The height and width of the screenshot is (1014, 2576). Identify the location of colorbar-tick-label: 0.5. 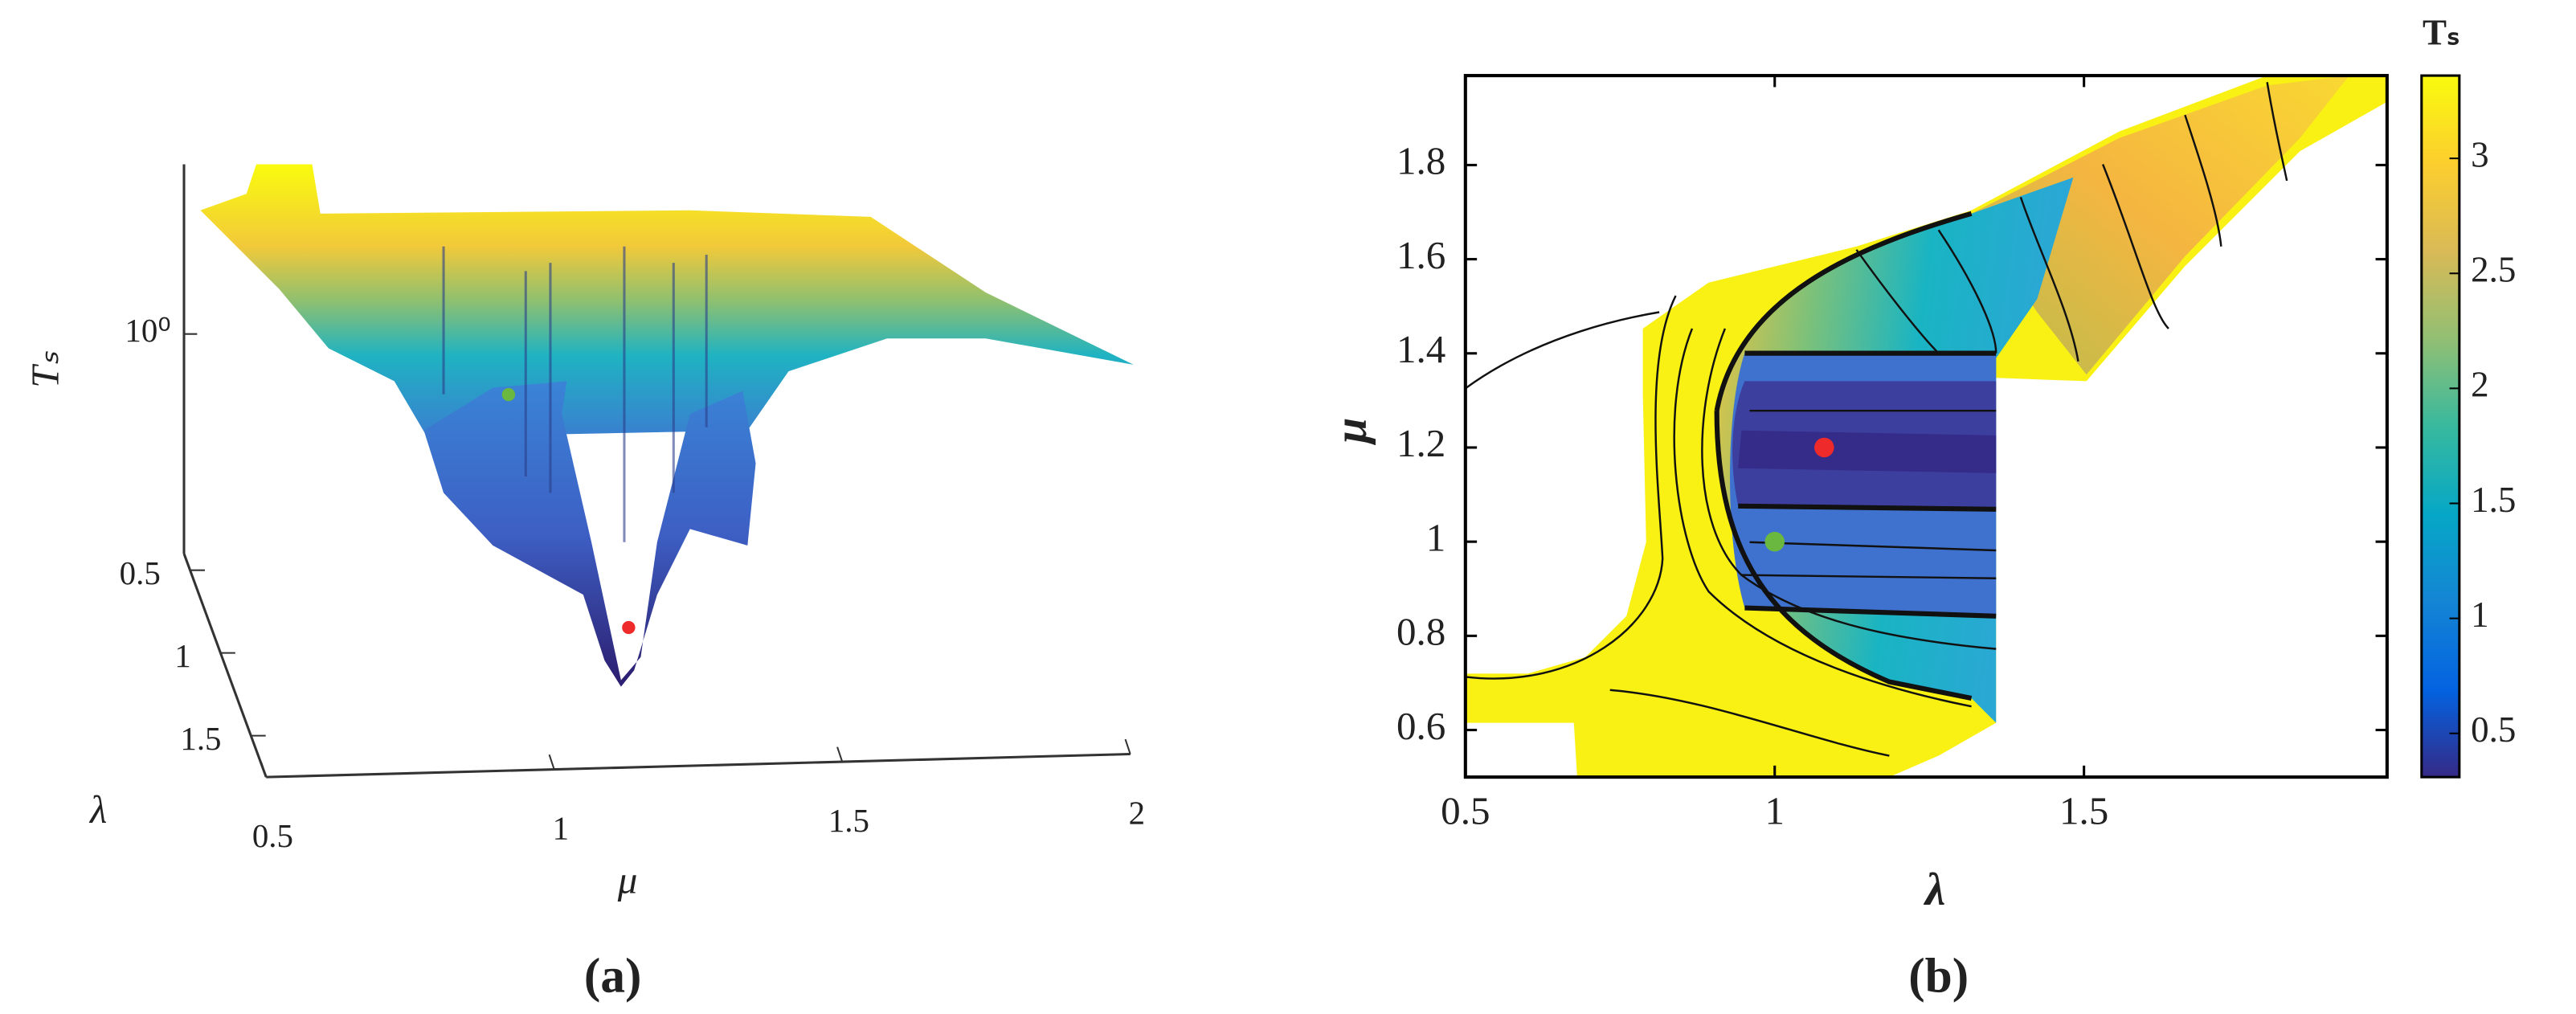
(2493, 729).